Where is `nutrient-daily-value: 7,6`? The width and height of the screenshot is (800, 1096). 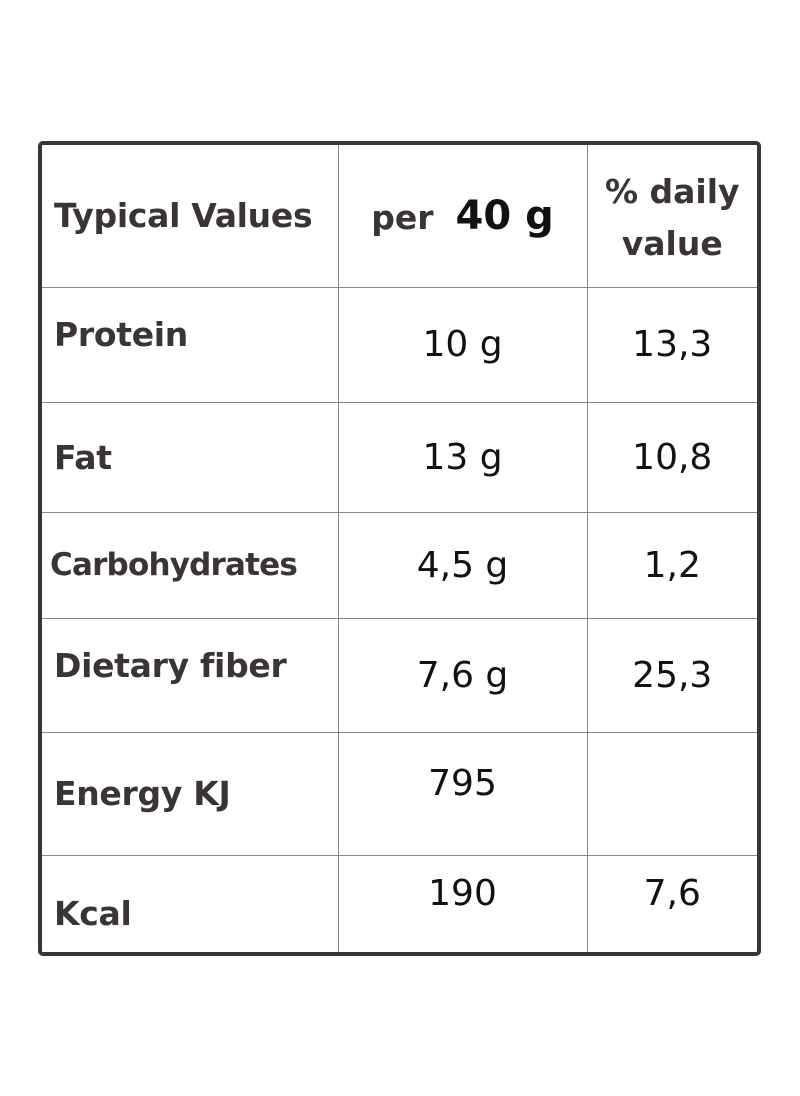
nutrient-daily-value: 7,6 is located at coordinates (671, 903).